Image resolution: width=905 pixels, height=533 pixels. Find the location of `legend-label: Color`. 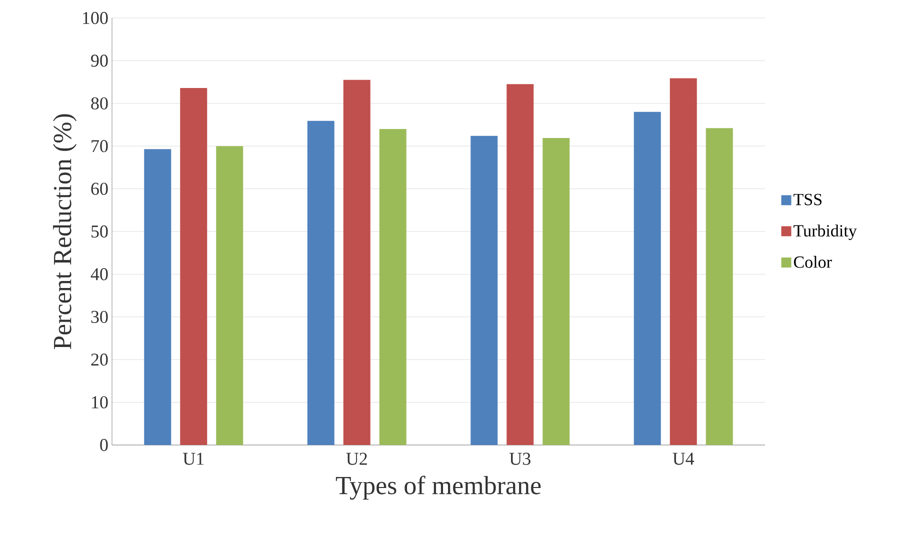

legend-label: Color is located at coordinates (813, 262).